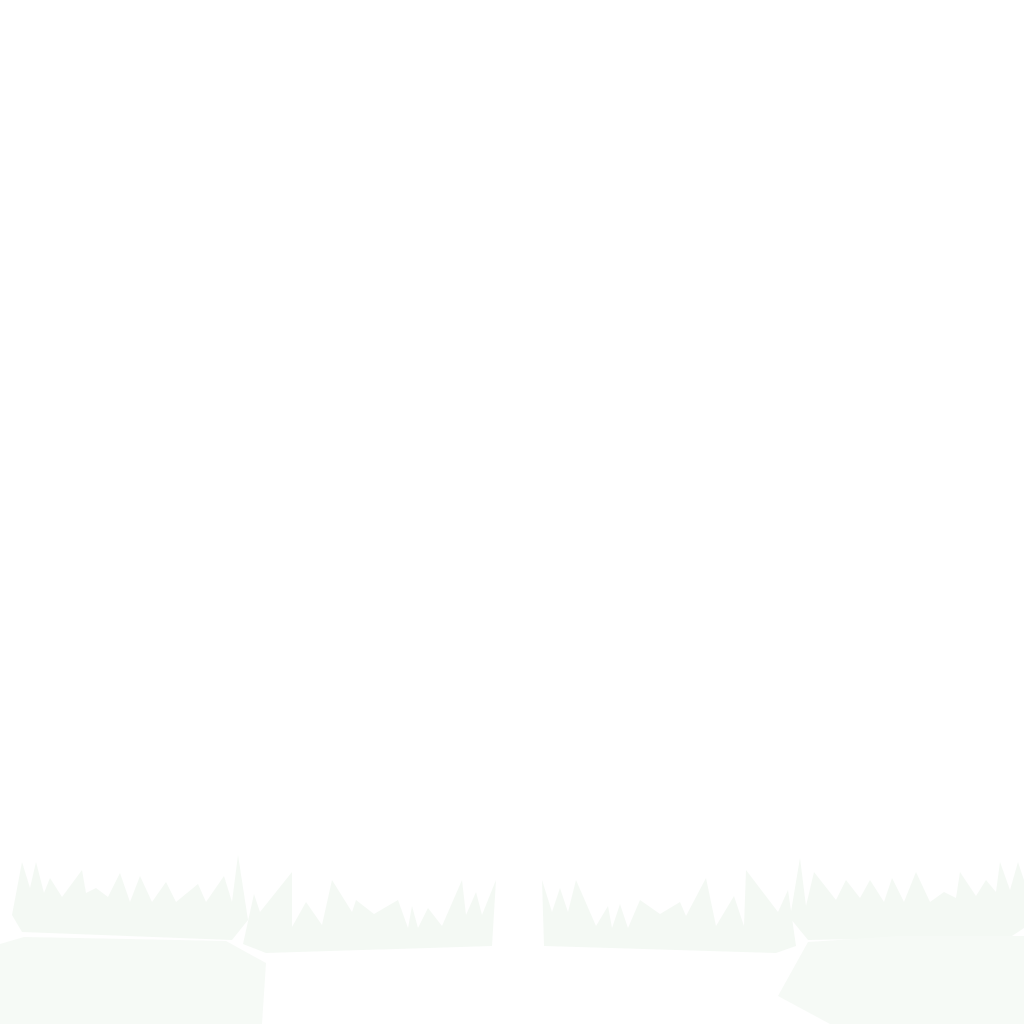 This screenshot has width=1024, height=1024. I want to click on grass-tuft-center-left, so click(369, 912).